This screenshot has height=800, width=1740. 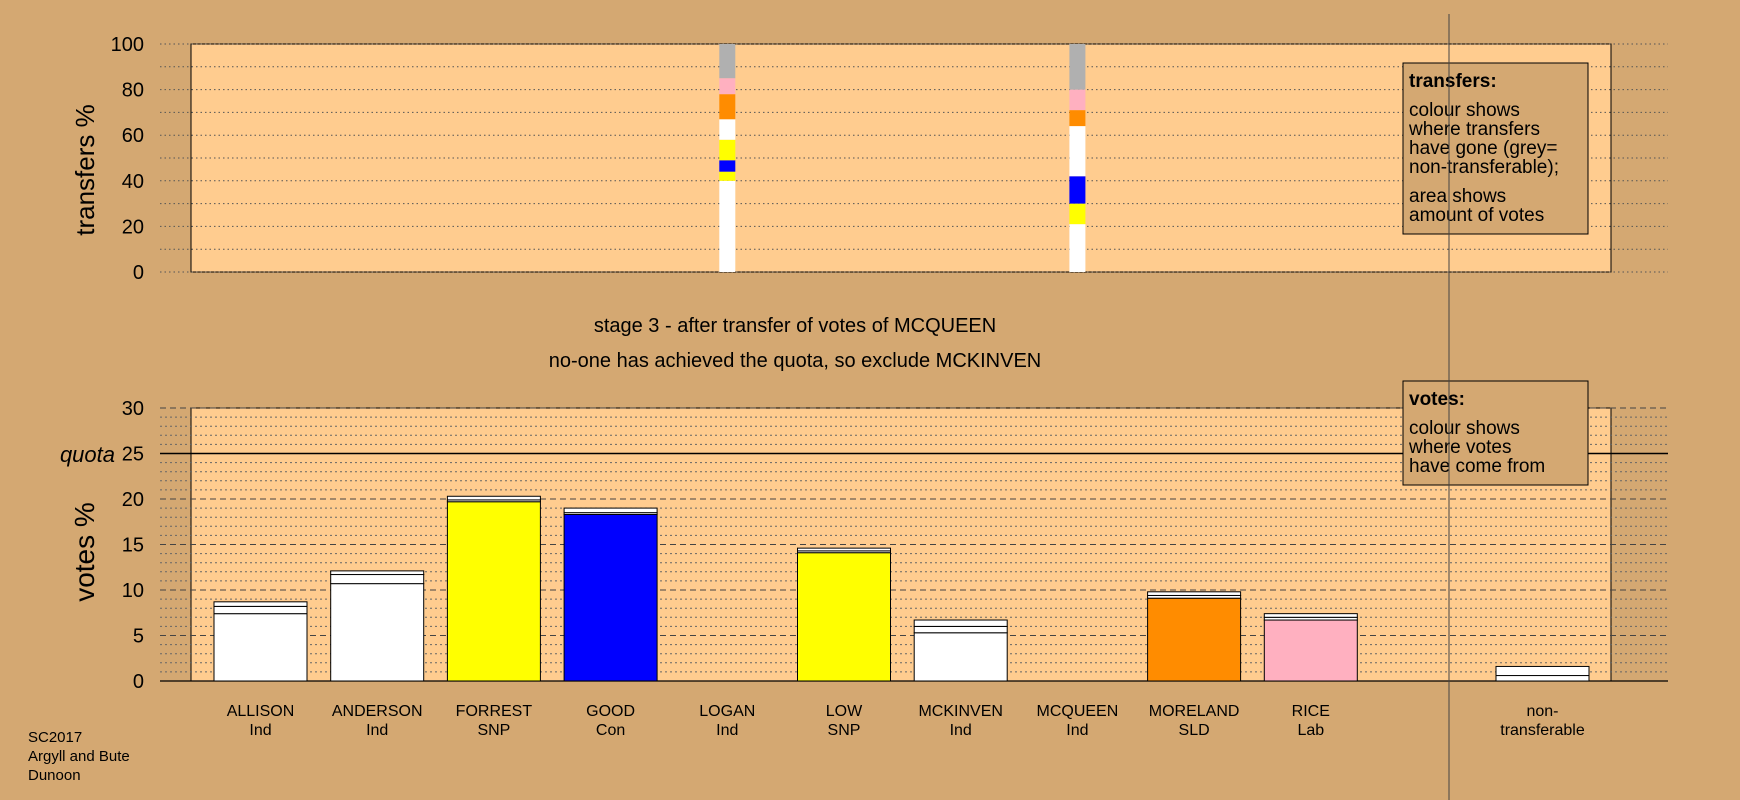 I want to click on candidate-name: MCQUEEN, so click(x=1078, y=711).